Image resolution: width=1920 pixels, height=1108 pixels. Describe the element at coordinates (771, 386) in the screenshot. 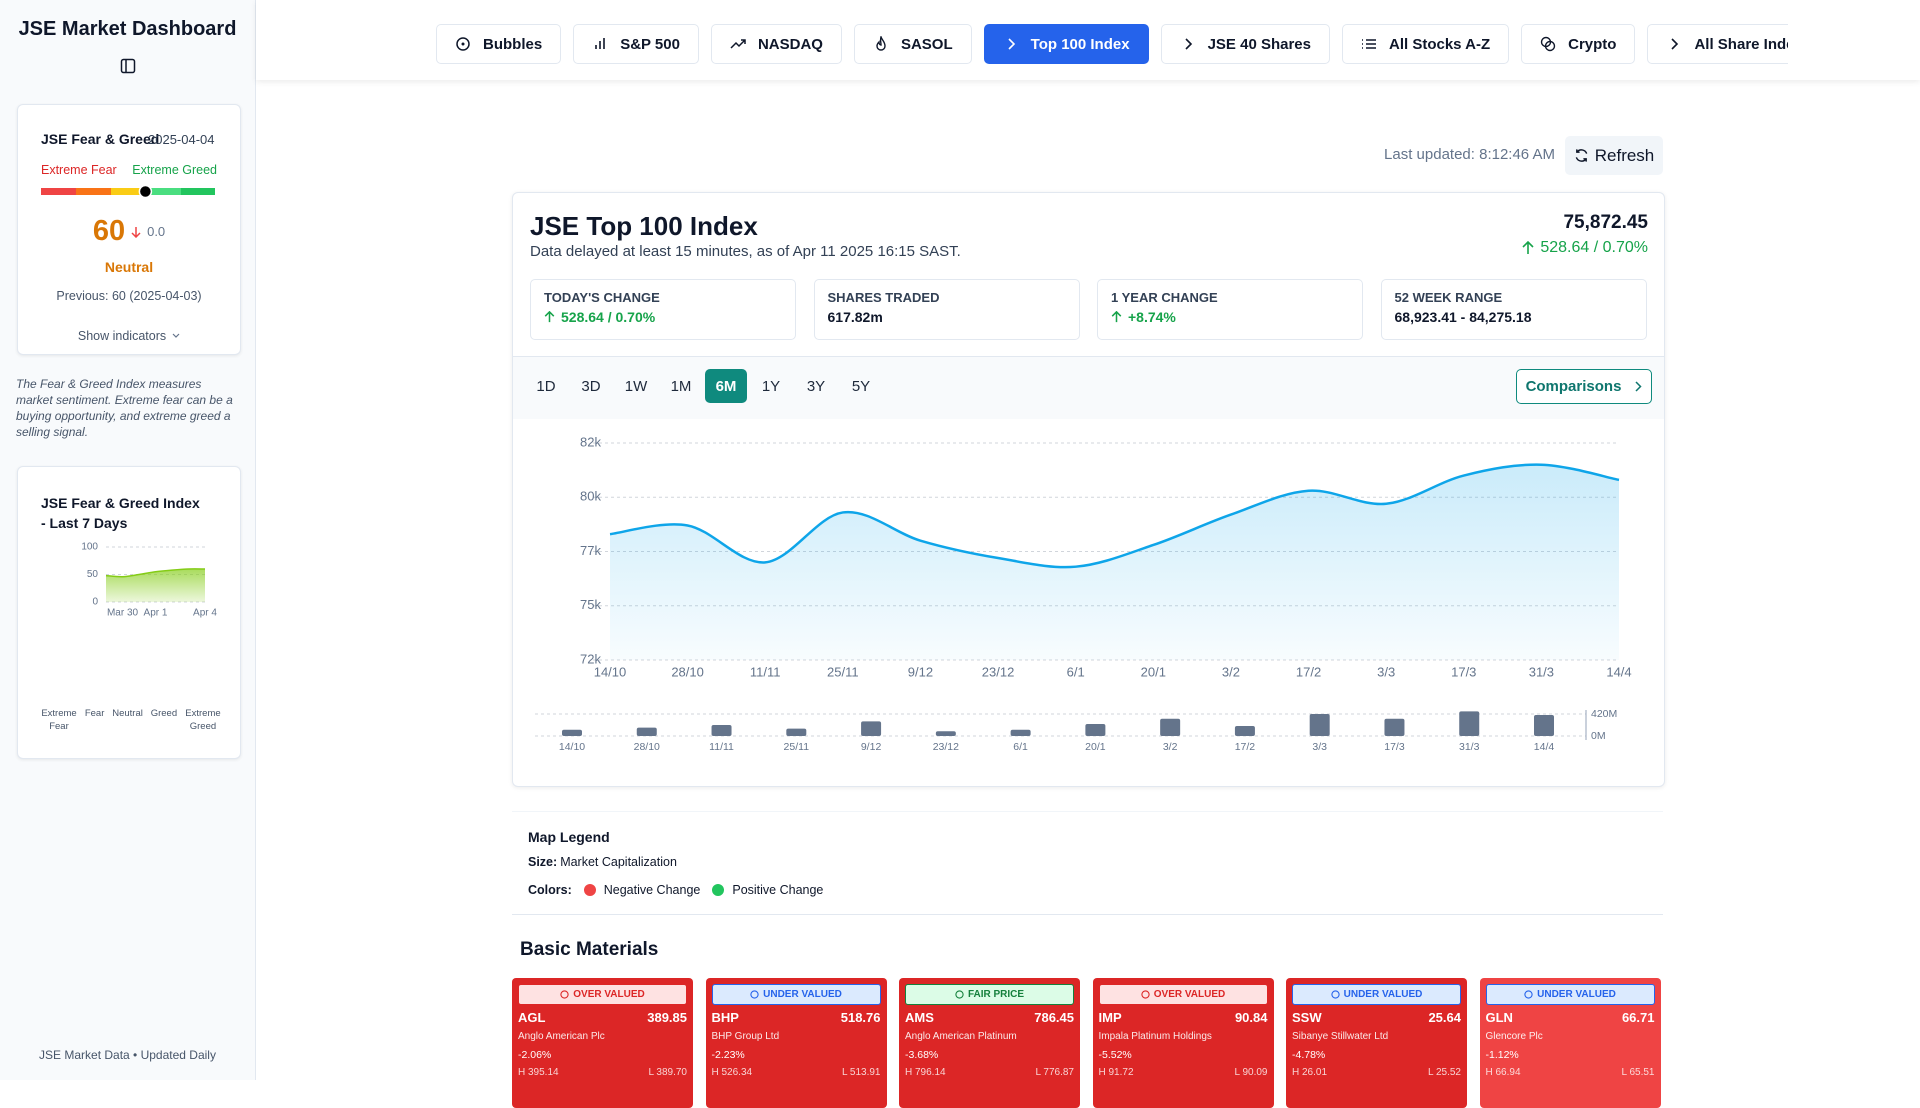

I see `period-button: 1Y` at that location.